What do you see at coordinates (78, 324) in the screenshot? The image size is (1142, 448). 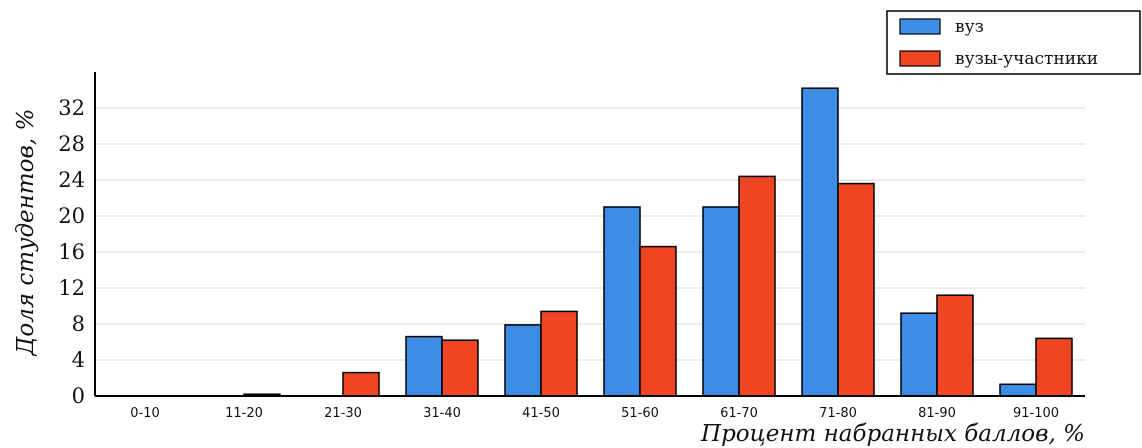 I see `y-tick-label: 8` at bounding box center [78, 324].